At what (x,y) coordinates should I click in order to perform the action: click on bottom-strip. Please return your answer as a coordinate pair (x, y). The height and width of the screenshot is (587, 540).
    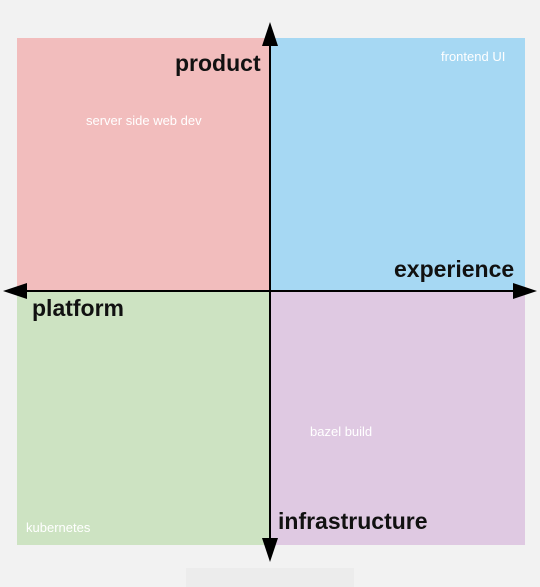
    Looking at the image, I should click on (270, 577).